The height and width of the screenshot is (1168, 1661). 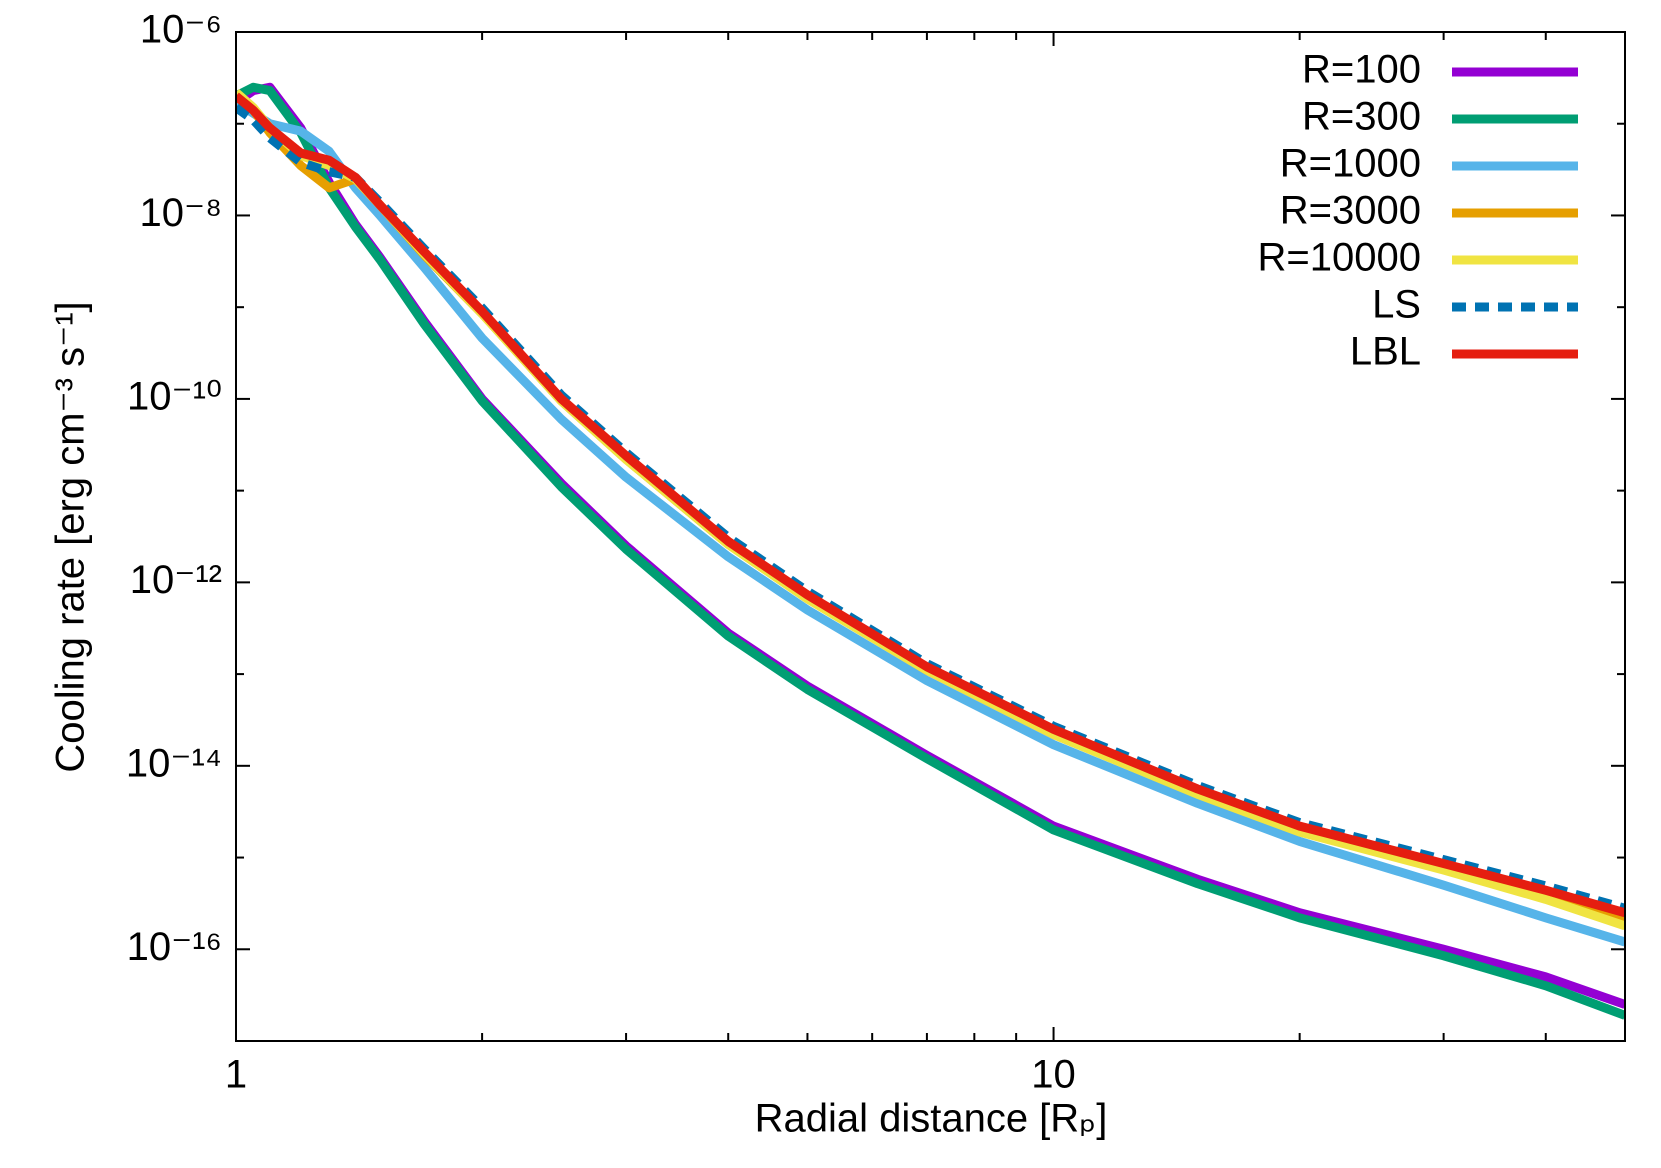 I want to click on legend-label: R=300, so click(x=1361, y=117).